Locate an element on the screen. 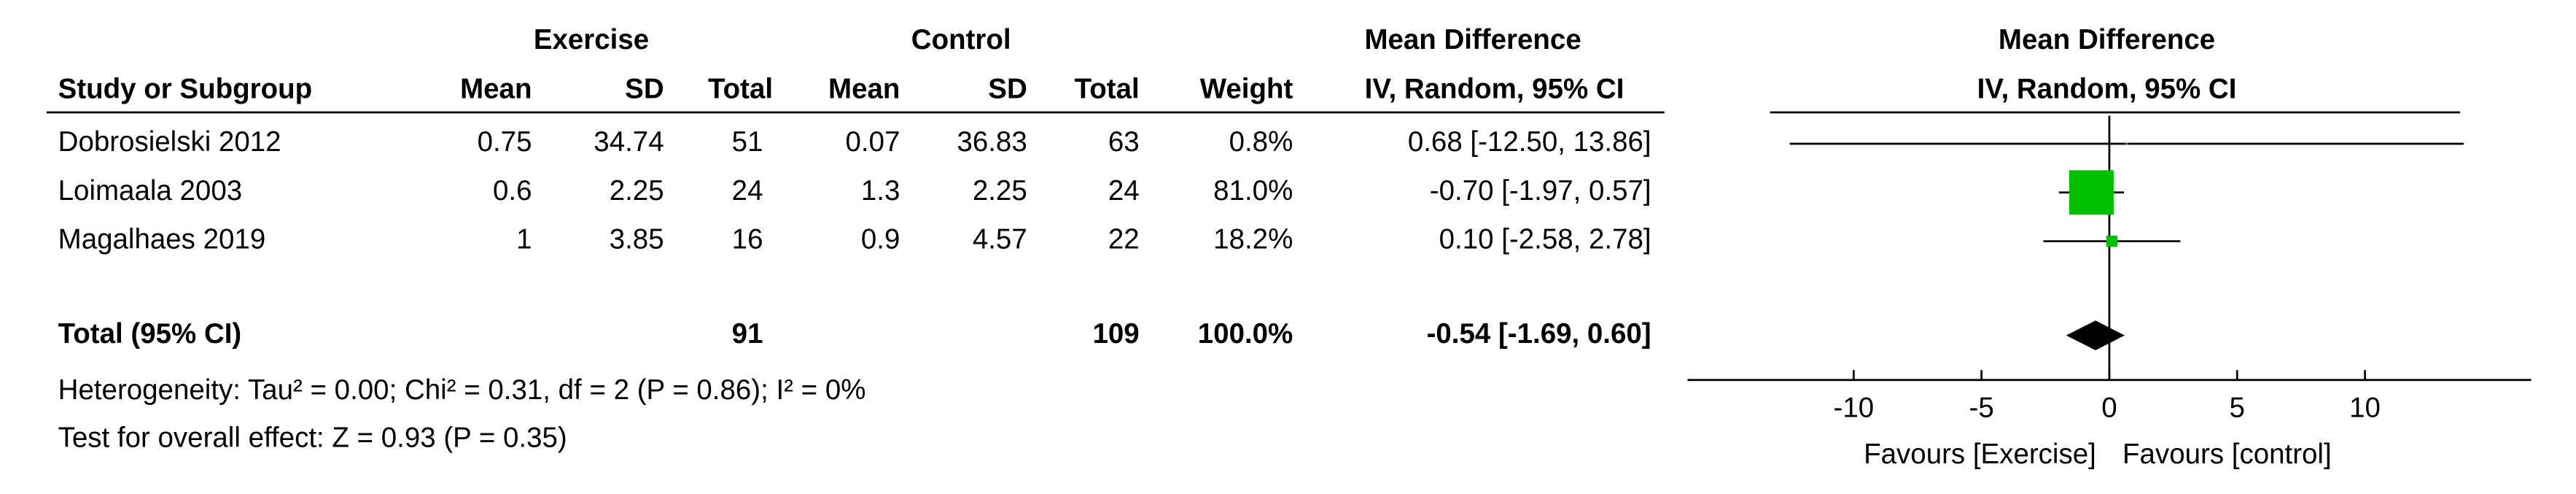  ctl-mean: 0.07 is located at coordinates (873, 142).